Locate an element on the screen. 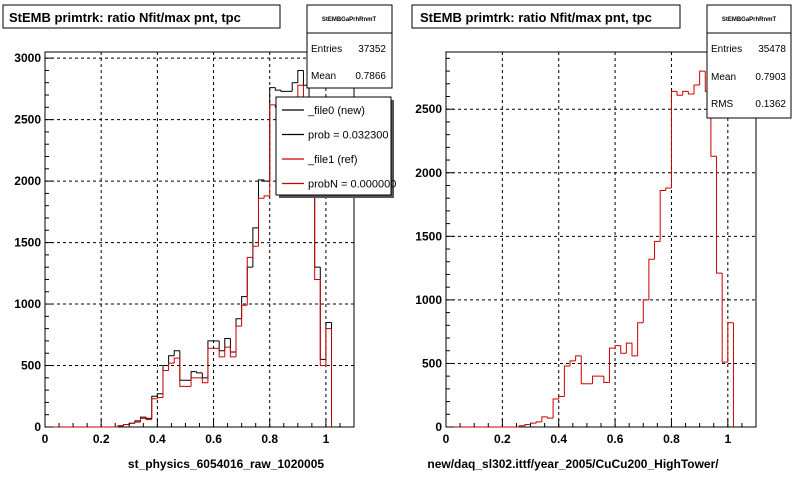  right-stats-mean-label: Mean is located at coordinates (723, 77).